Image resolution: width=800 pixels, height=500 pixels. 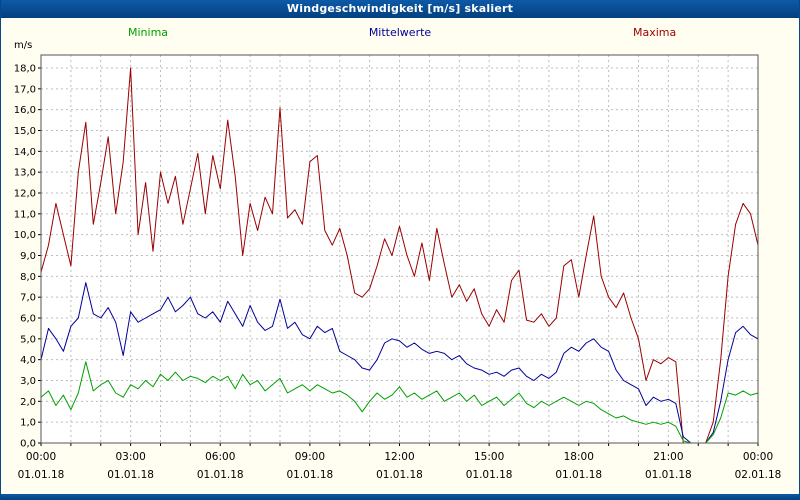 I want to click on x-time-label: 12:00, so click(x=399, y=457).